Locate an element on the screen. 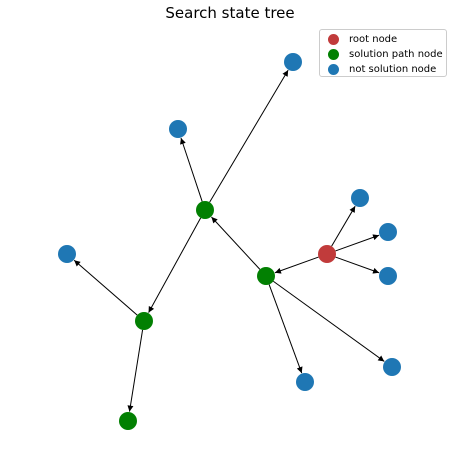  edge-s1-n5 is located at coordinates (329, 321).